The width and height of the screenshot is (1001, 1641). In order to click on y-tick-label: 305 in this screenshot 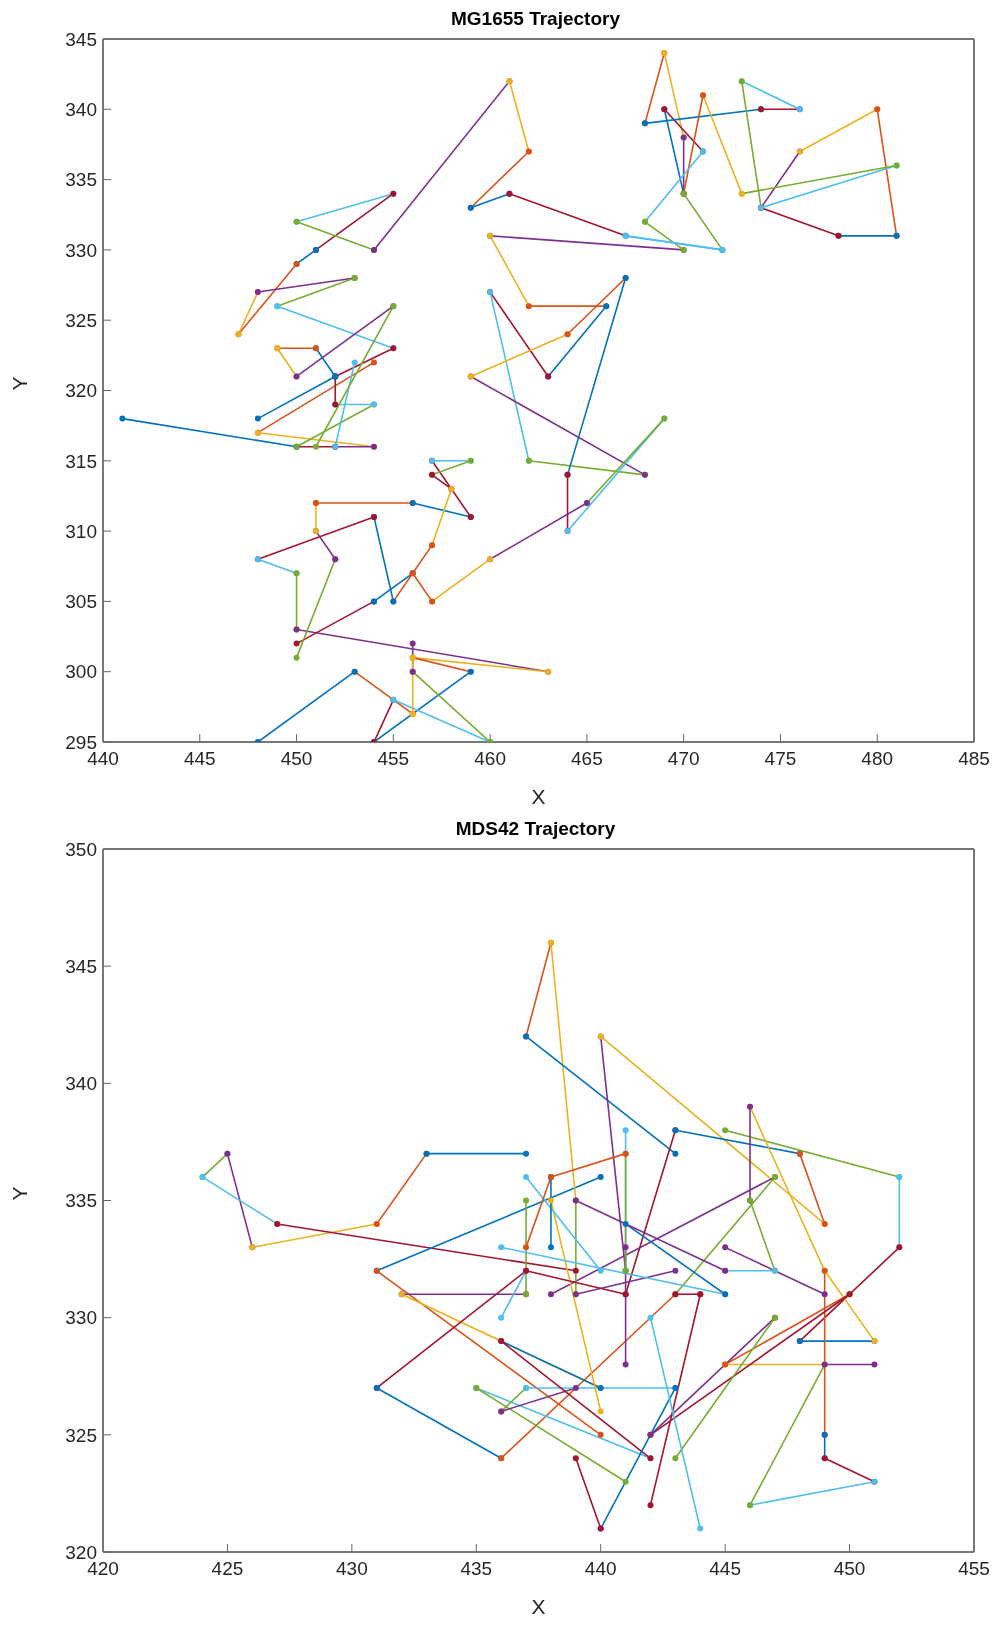, I will do `click(81, 602)`.